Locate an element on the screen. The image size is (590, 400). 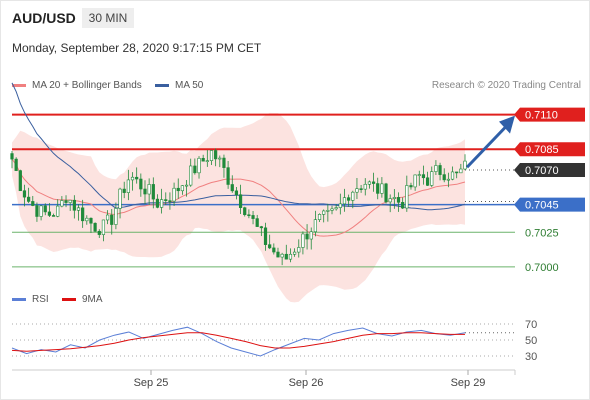
rsi-tick-70: 70 is located at coordinates (531, 325).